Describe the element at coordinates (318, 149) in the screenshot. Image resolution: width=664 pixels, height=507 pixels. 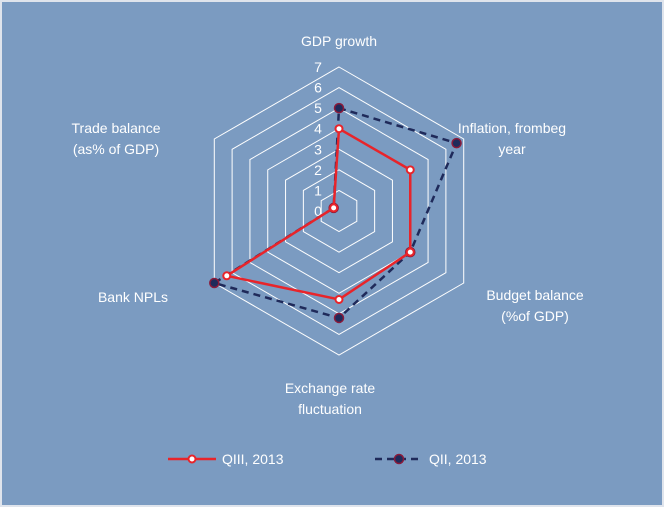
I see `tick-label-3: 3` at that location.